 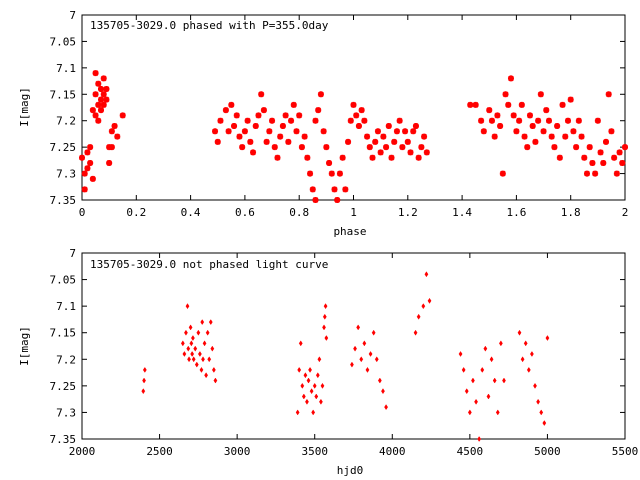 I want to click on phased-x-tick-label: 0.4, so click(x=191, y=212).